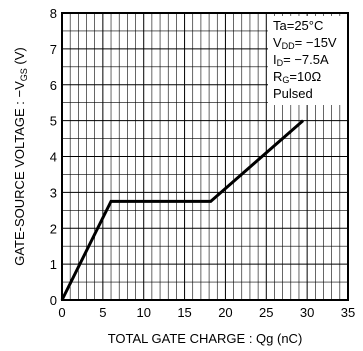 The width and height of the screenshot is (363, 351). What do you see at coordinates (184, 312) in the screenshot?
I see `x-tick-label: 15` at bounding box center [184, 312].